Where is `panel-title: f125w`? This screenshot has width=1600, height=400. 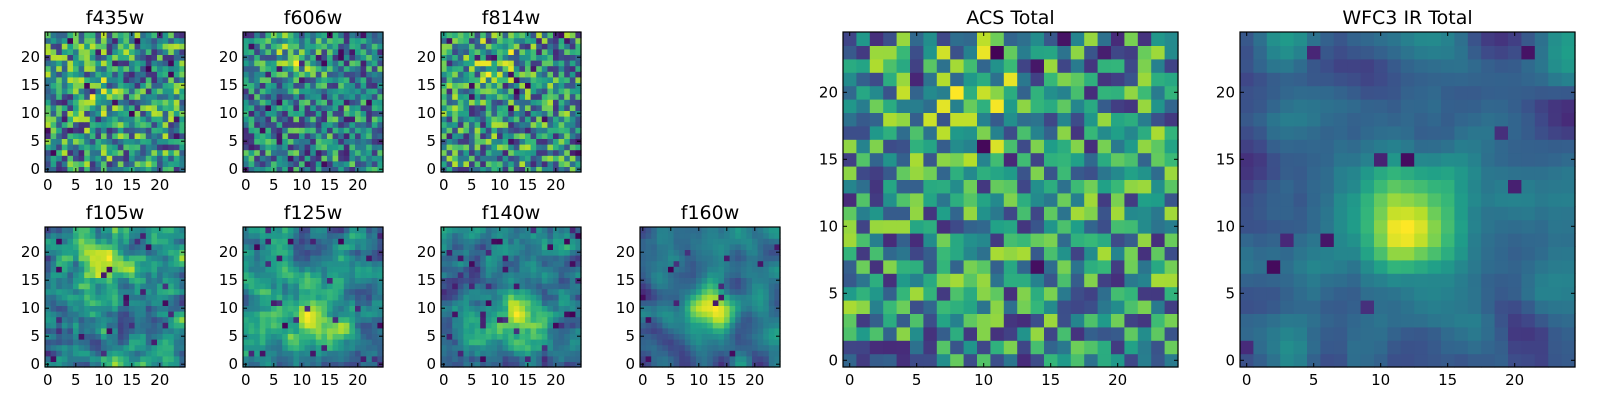
panel-title: f125w is located at coordinates (313, 213).